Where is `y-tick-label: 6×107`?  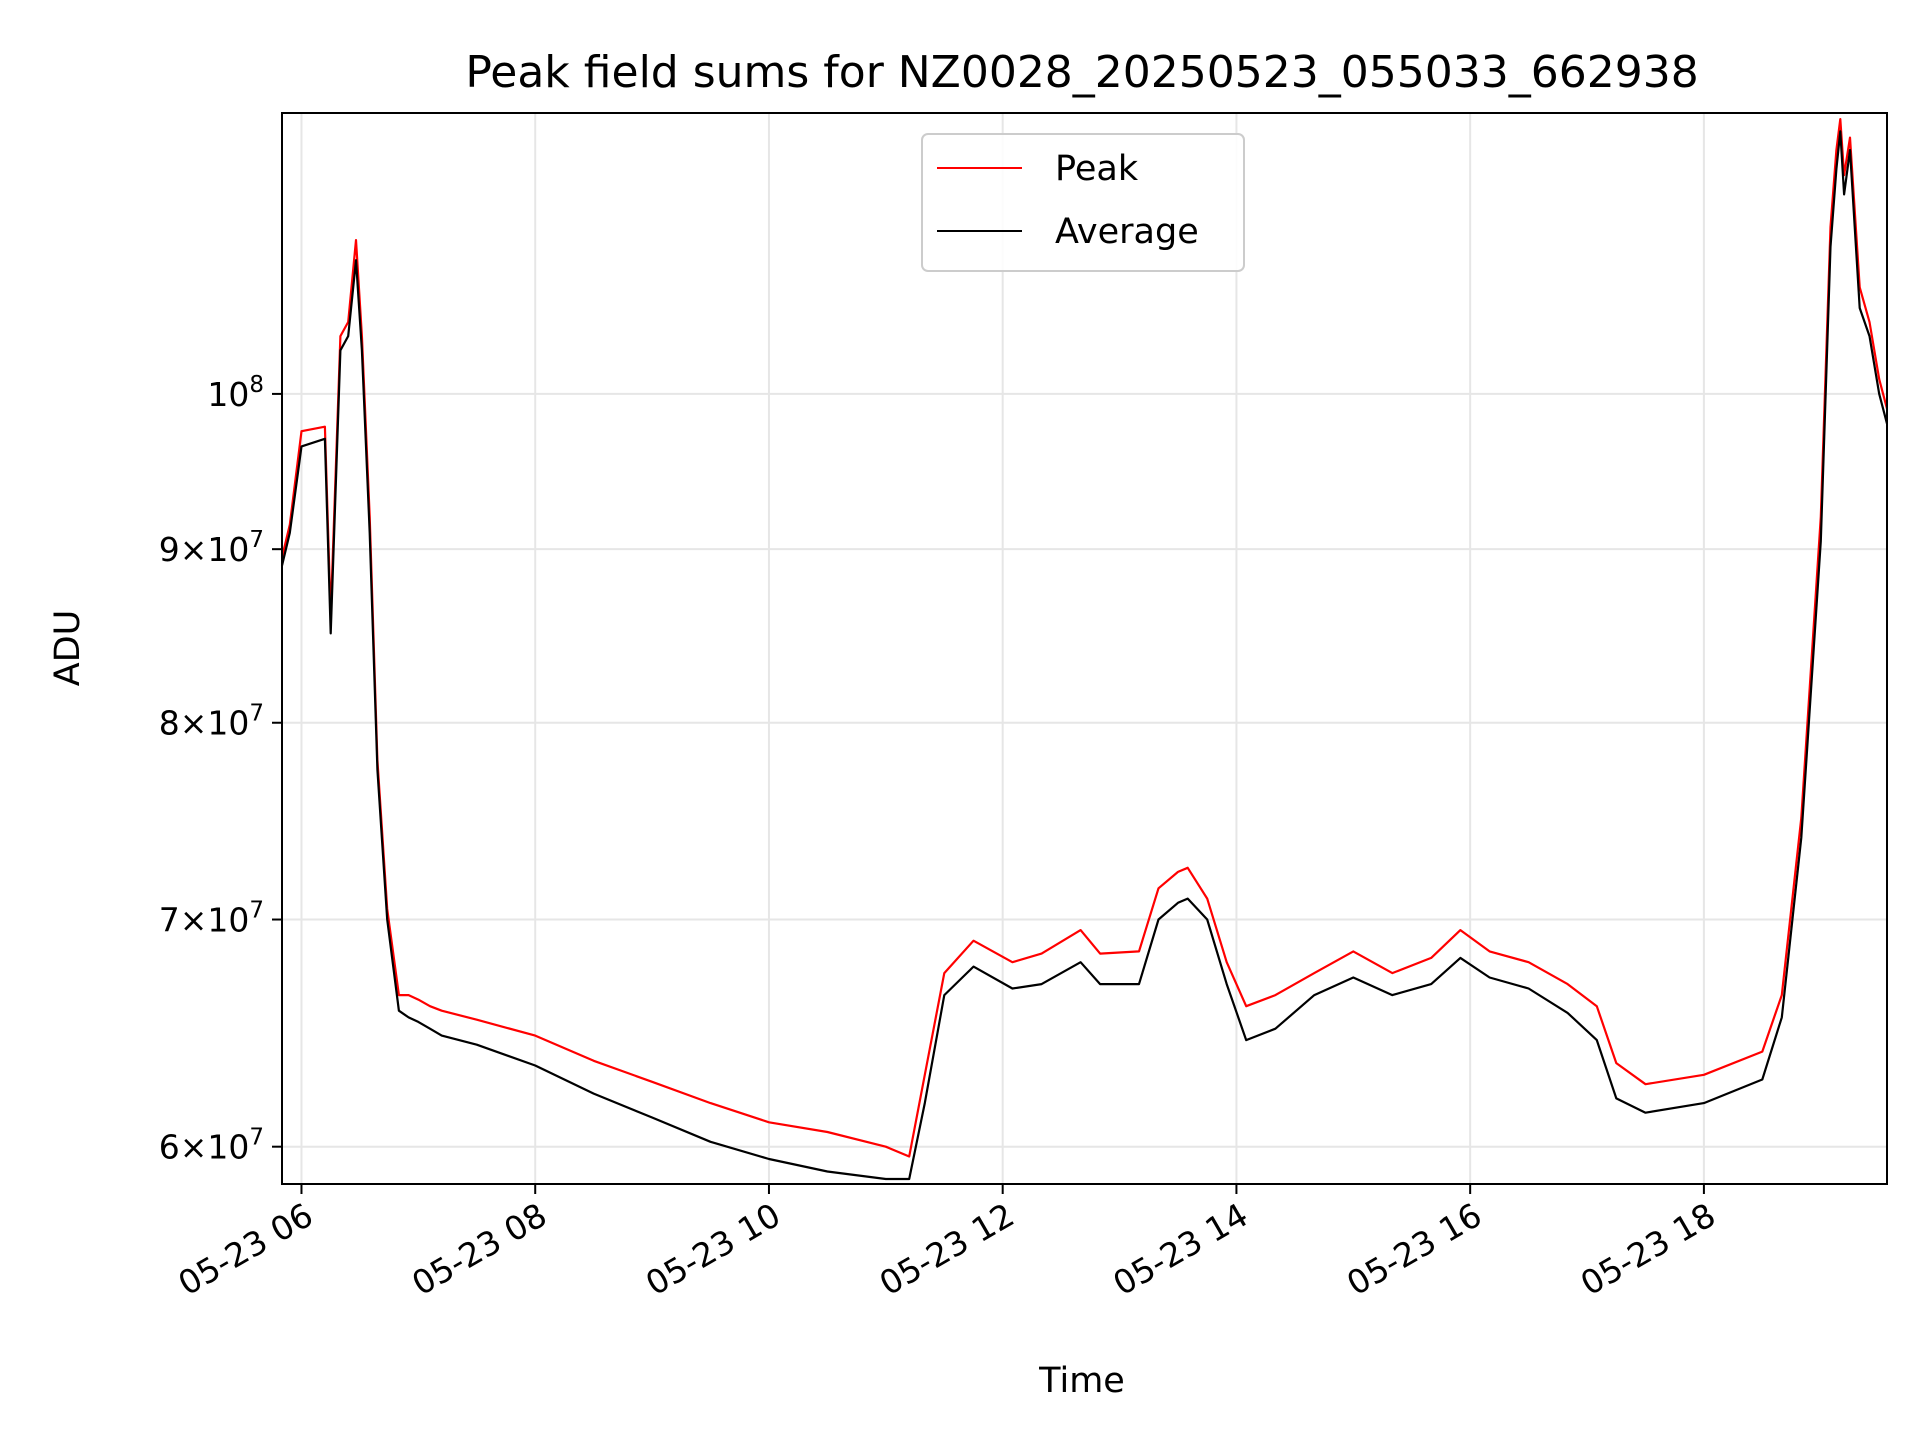
y-tick-label: 6×107 is located at coordinates (211, 1146).